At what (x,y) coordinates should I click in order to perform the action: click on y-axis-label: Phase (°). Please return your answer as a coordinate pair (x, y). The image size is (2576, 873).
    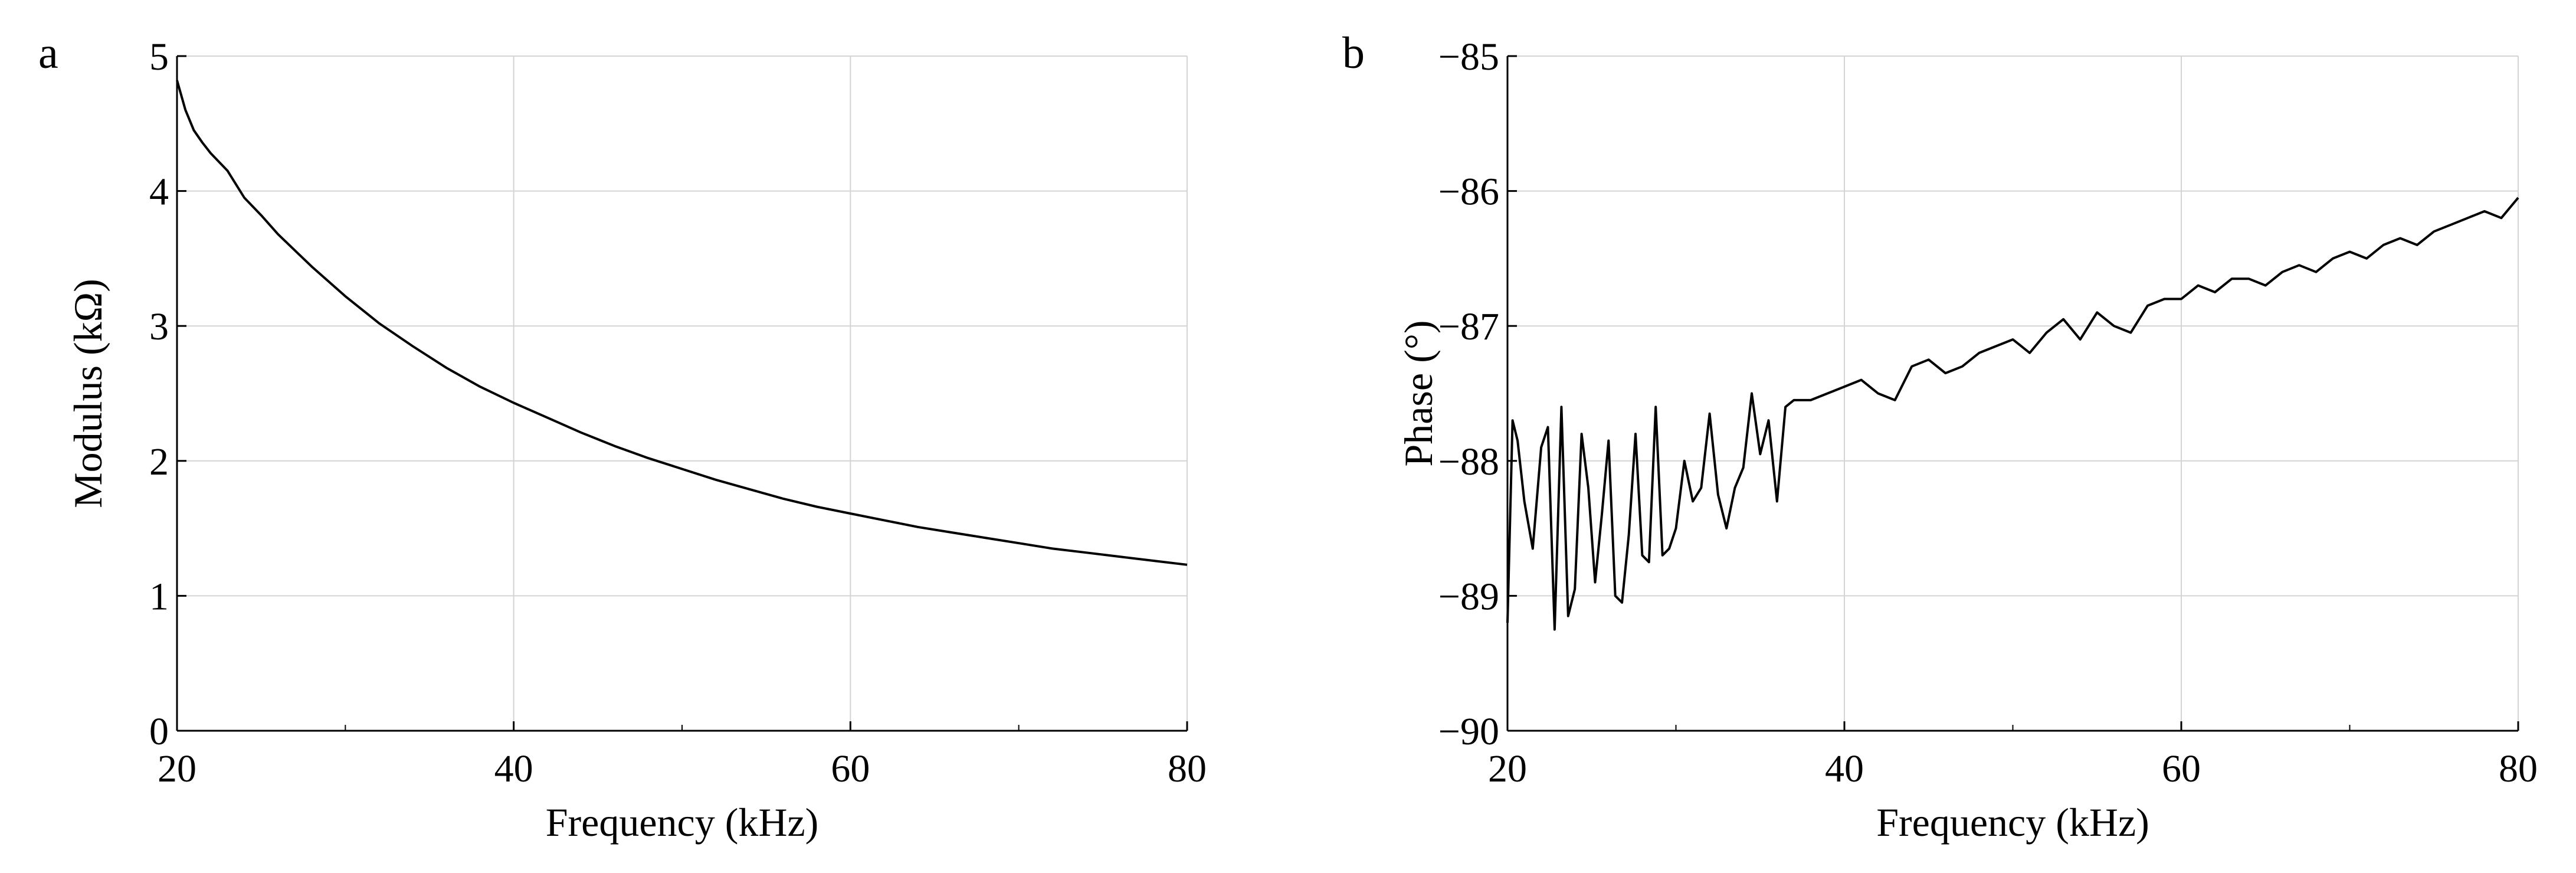
    Looking at the image, I should click on (1418, 393).